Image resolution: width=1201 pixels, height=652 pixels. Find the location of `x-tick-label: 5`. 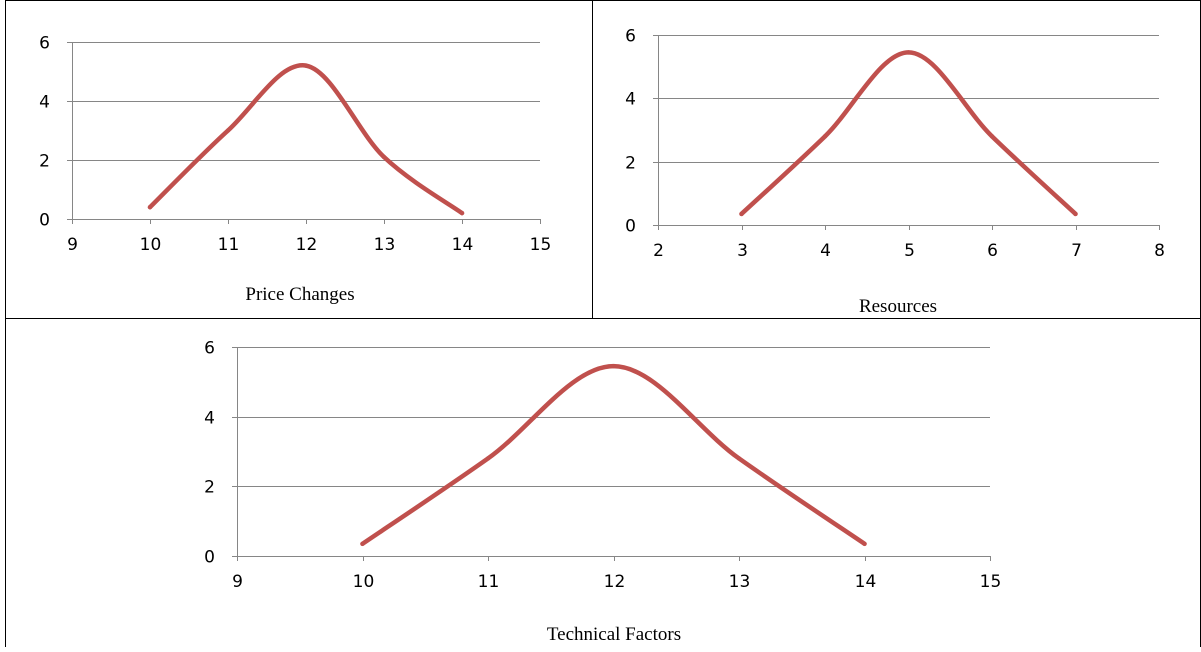

x-tick-label: 5 is located at coordinates (909, 251).